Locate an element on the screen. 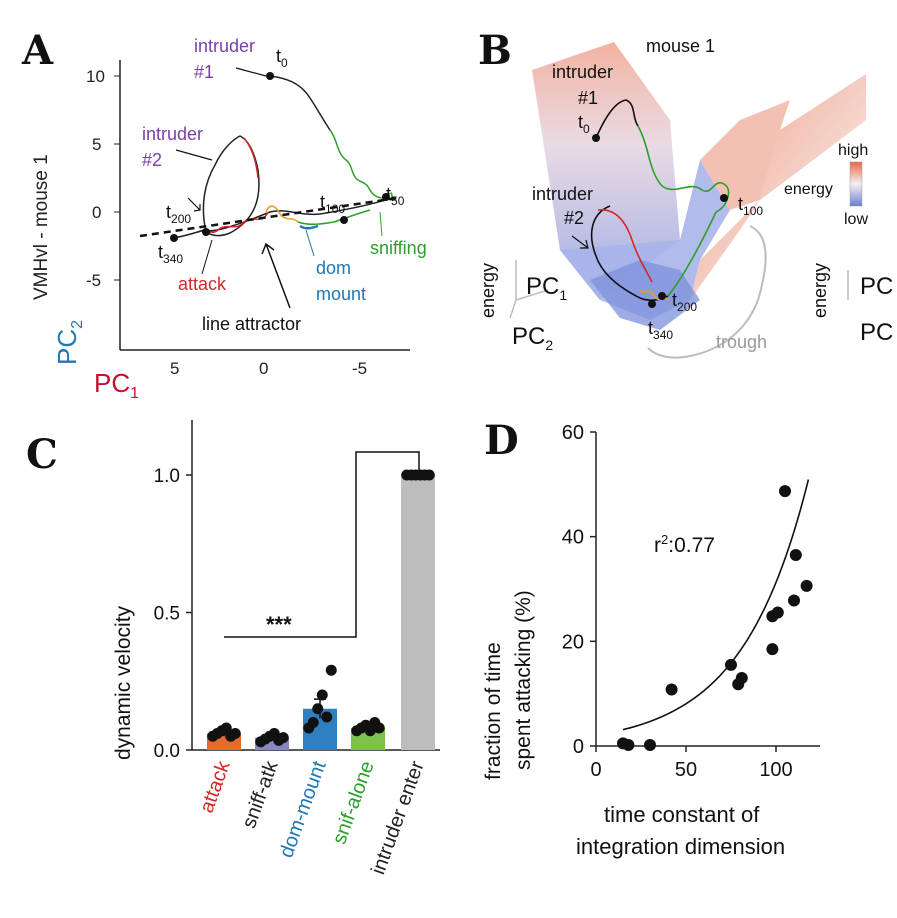 The width and height of the screenshot is (897, 918). point-t100 is located at coordinates (344, 220).